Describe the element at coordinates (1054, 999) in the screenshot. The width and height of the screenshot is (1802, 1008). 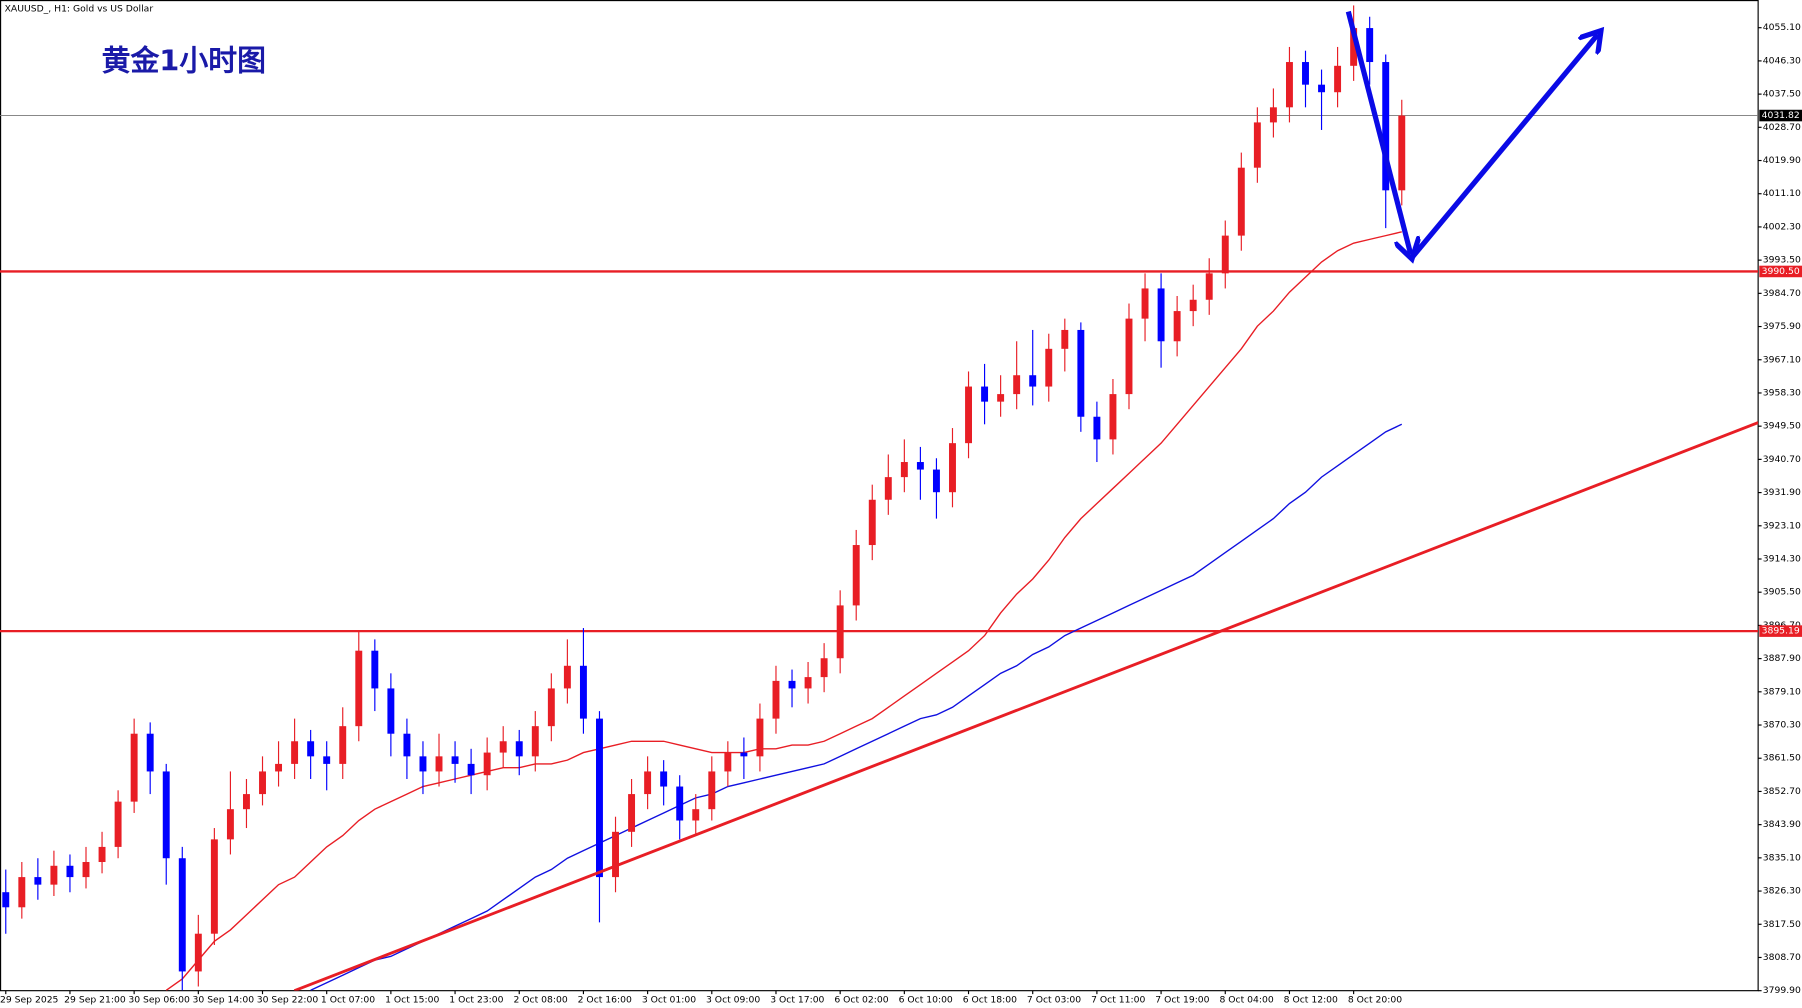
I see `x-tick-label: 7 Oct 03:00` at that location.